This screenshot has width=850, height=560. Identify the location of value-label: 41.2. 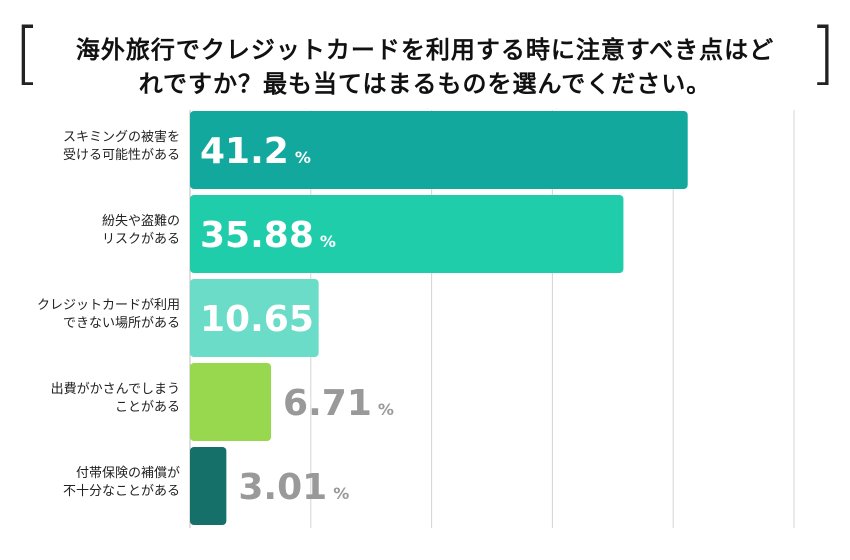
(244, 151).